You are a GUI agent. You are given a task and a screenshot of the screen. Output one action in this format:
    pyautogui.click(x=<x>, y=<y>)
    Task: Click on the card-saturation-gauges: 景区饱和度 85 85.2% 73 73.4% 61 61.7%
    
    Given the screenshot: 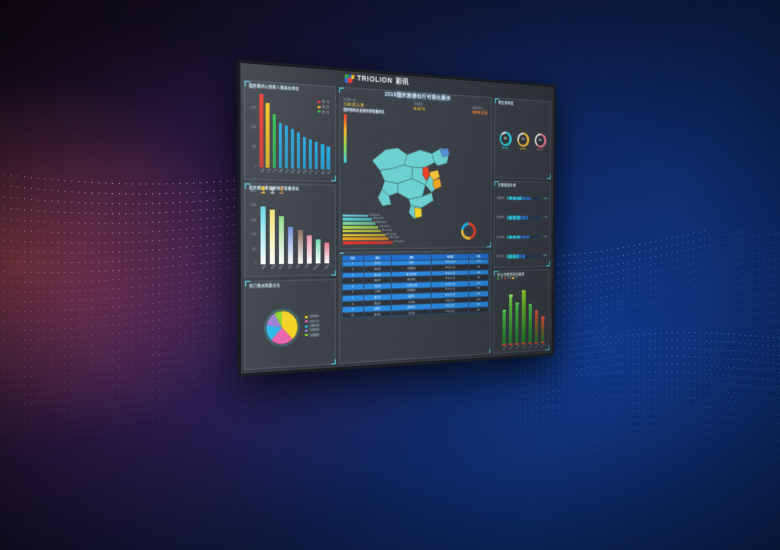 What is the action you would take?
    pyautogui.click(x=522, y=138)
    